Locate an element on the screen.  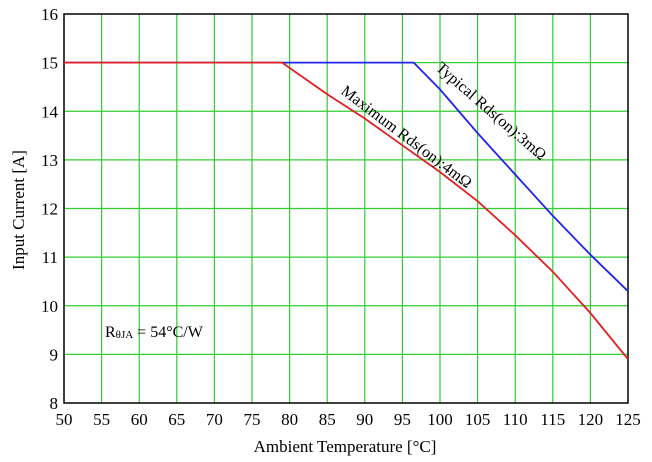
y-tick-label: 16 is located at coordinates (49, 14).